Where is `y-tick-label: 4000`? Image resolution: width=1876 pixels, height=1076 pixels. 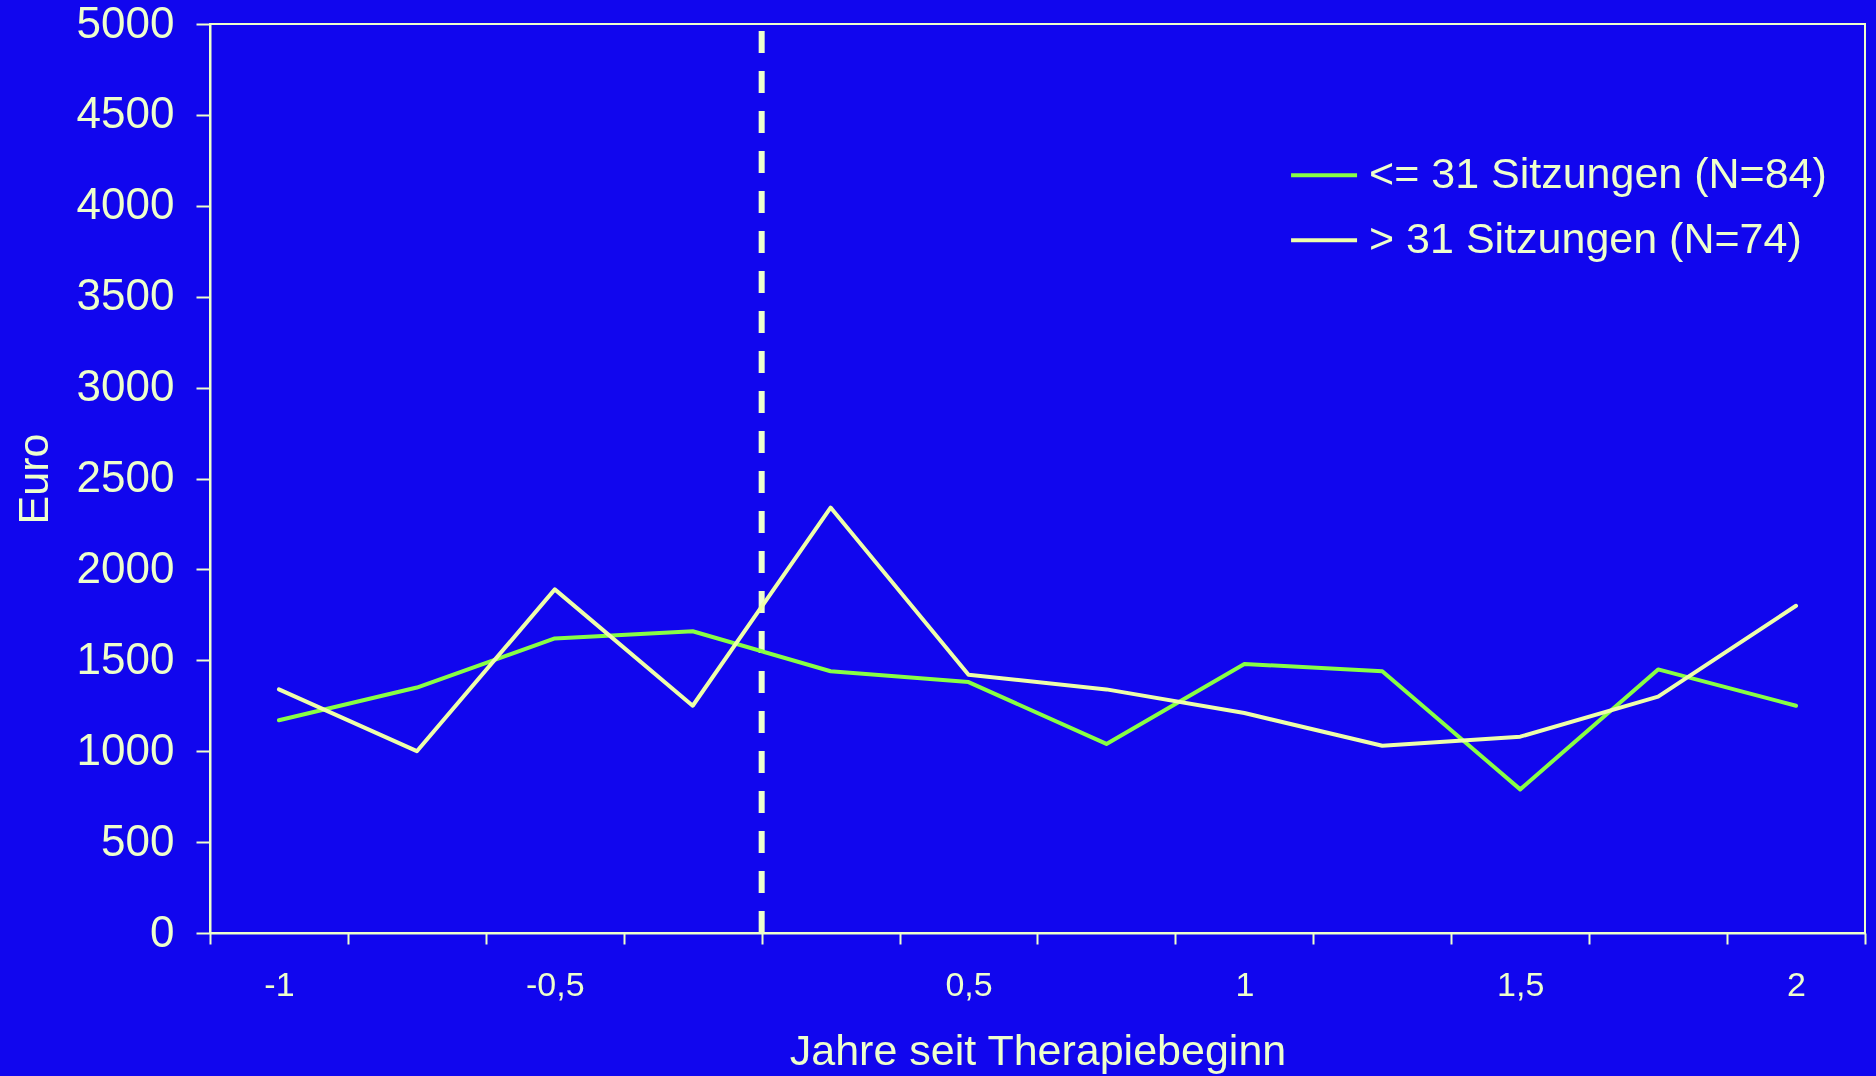
y-tick-label: 4000 is located at coordinates (125, 204).